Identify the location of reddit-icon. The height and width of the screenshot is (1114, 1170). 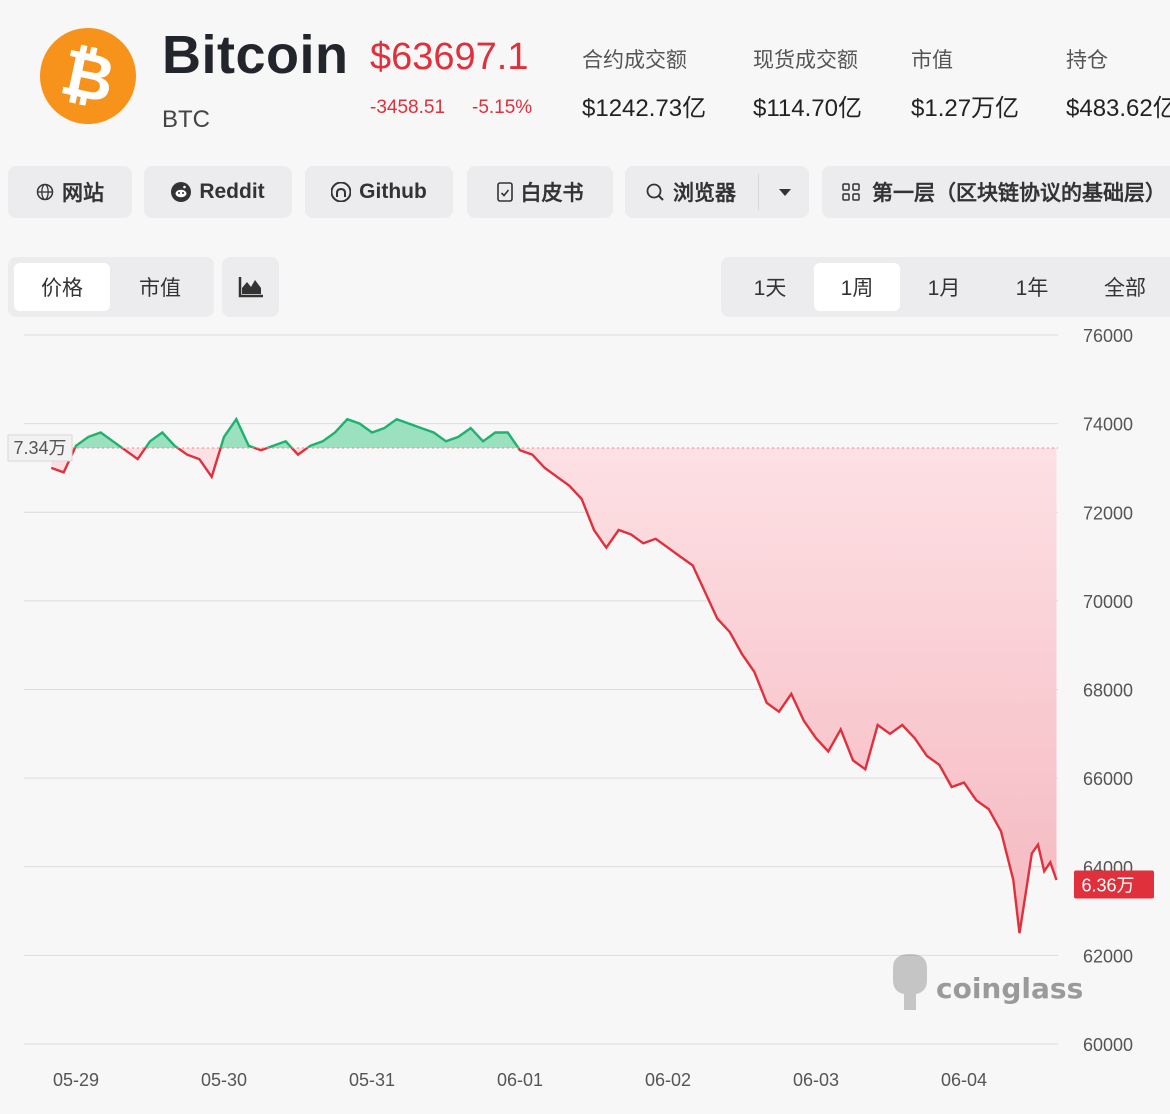
(181, 192).